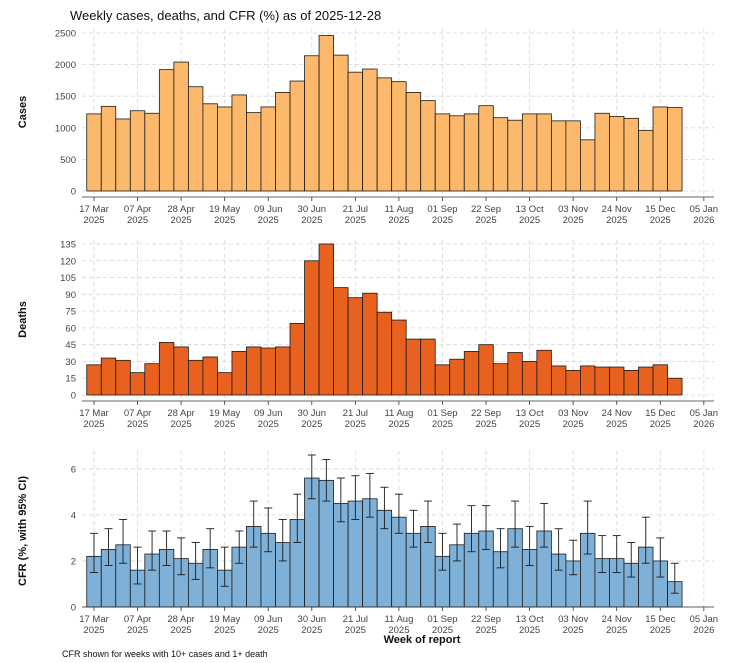 The image size is (734, 663). Describe the element at coordinates (68, 160) in the screenshot. I see `ytick-label: 500` at that location.